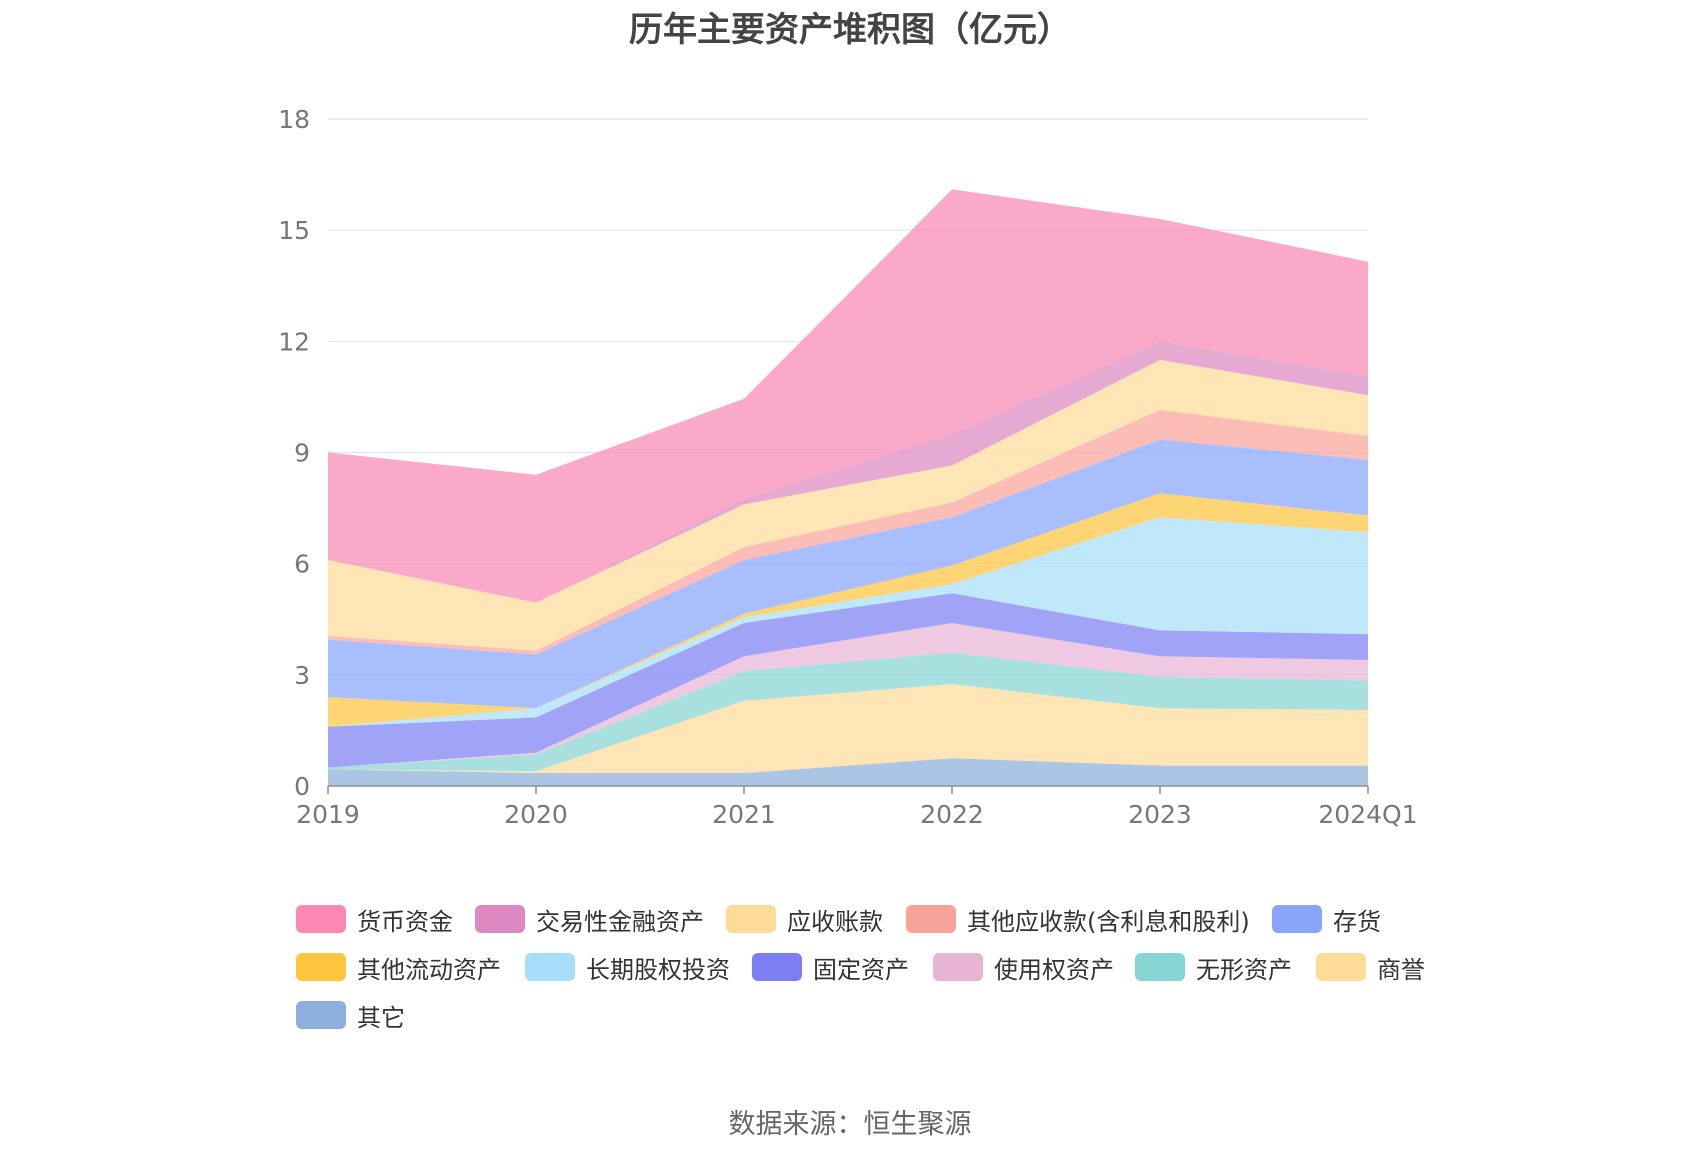 The image size is (1700, 1150). Describe the element at coordinates (536, 814) in the screenshot. I see `x-tick-label: 2020` at that location.